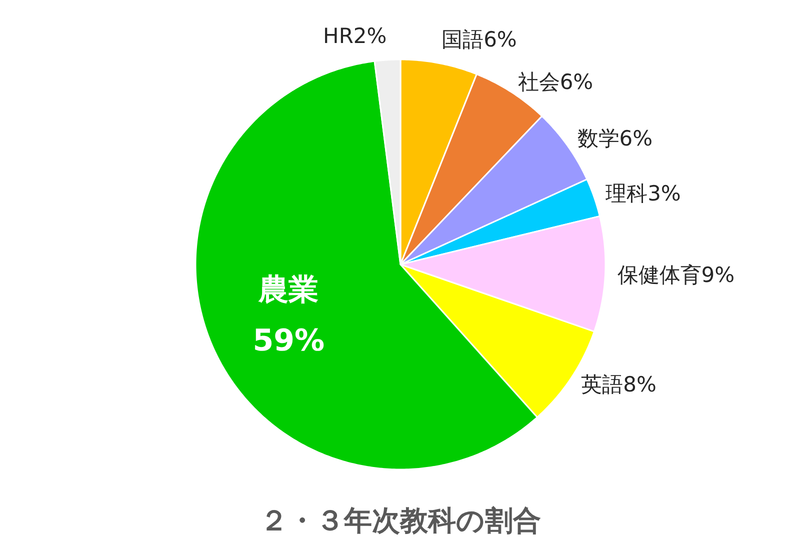 The image size is (800, 557). I want to click on slice-label: HR2%, so click(355, 36).